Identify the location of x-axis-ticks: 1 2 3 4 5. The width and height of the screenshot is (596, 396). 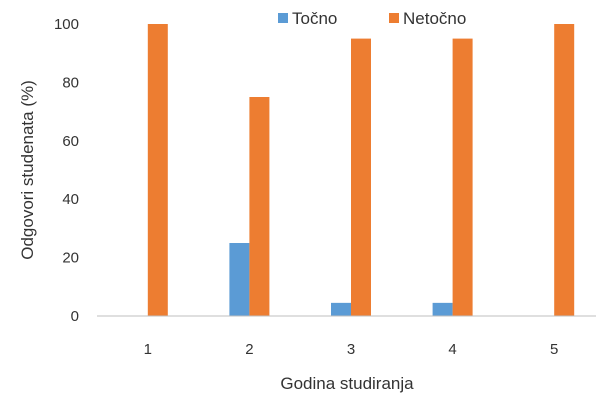
(351, 349).